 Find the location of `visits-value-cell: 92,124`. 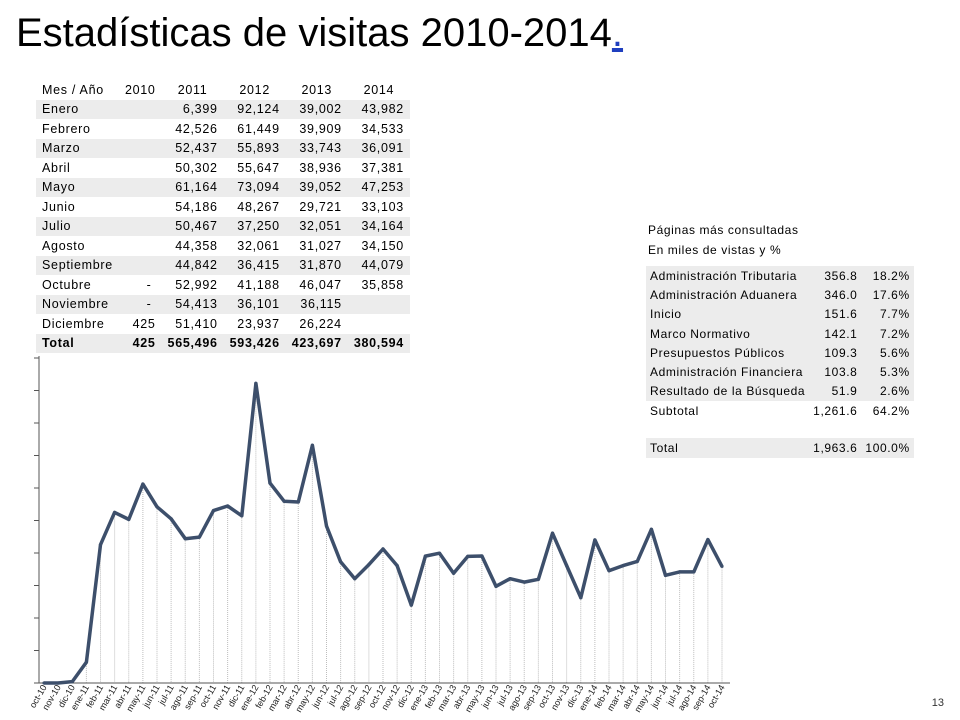

visits-value-cell: 92,124 is located at coordinates (254, 109).